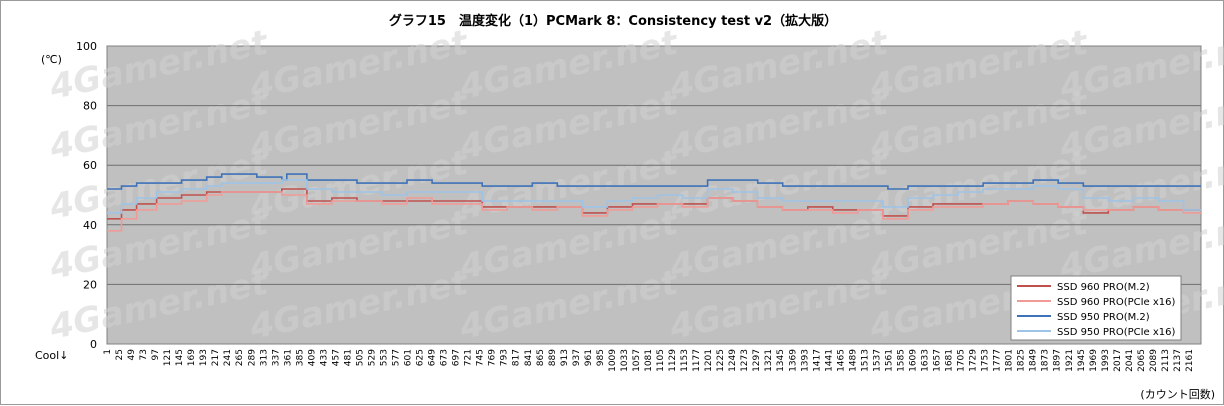 This screenshot has width=1224, height=406. I want to click on y-tick-label: 20, so click(90, 284).